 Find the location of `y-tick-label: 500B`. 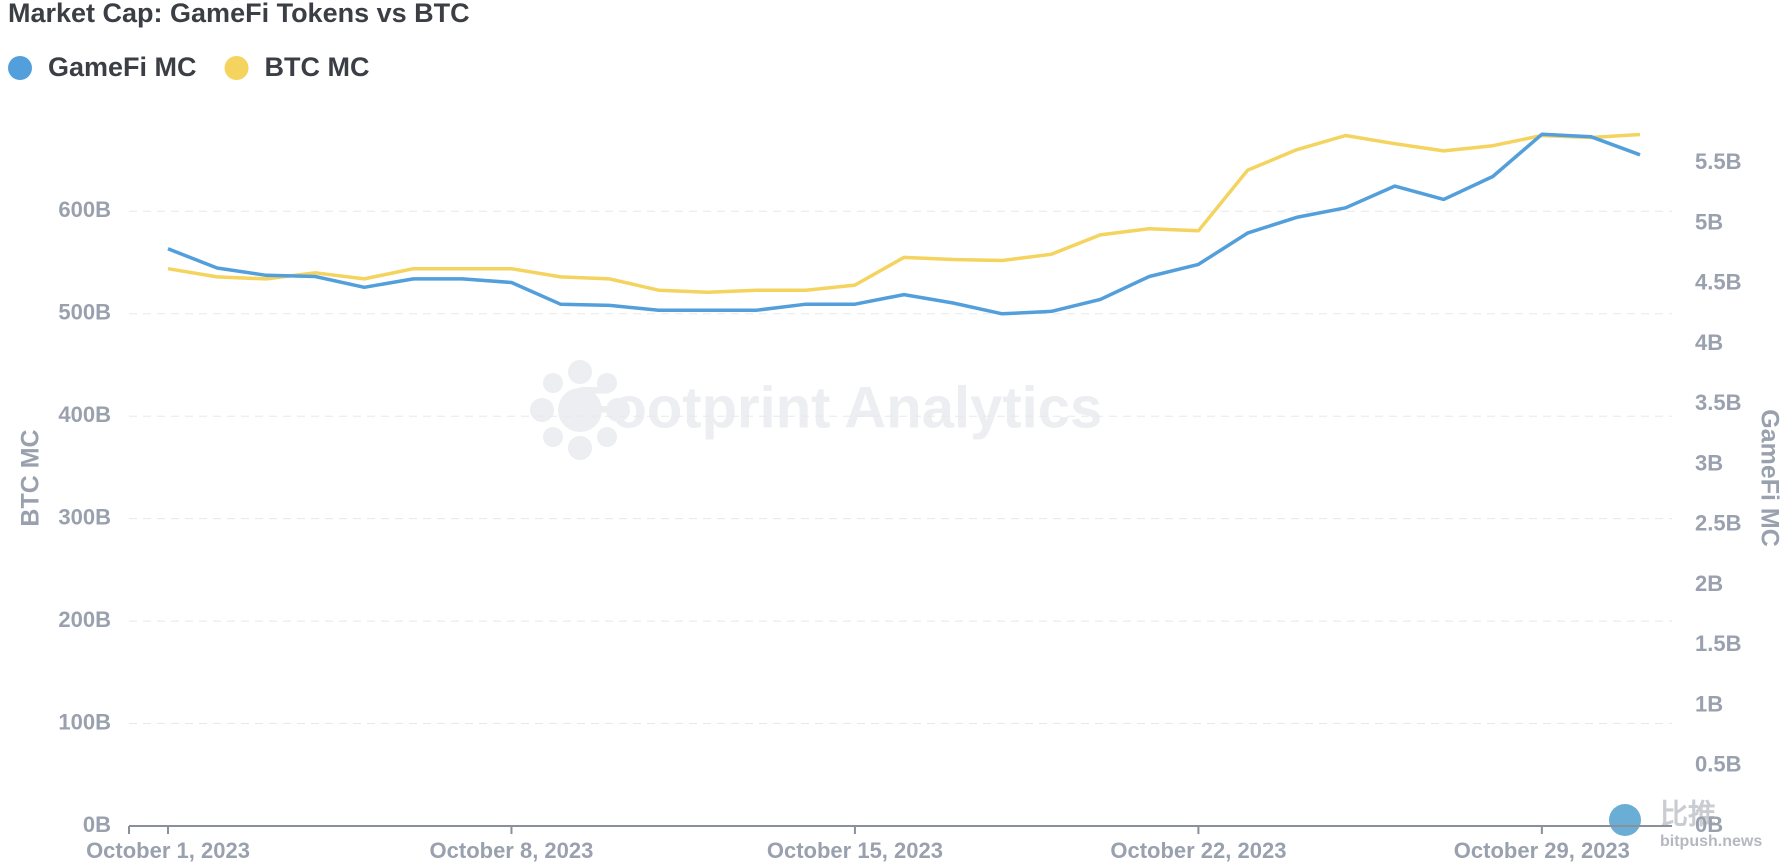

y-tick-label: 500B is located at coordinates (84, 312).